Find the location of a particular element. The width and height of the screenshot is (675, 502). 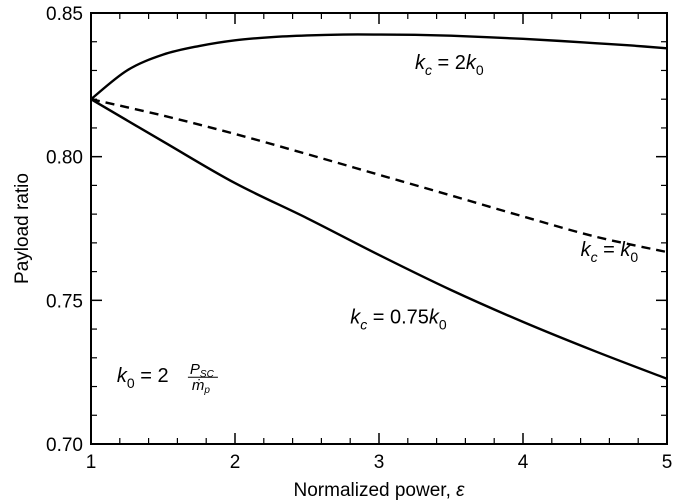

x-tick-label: 2 is located at coordinates (235, 462).